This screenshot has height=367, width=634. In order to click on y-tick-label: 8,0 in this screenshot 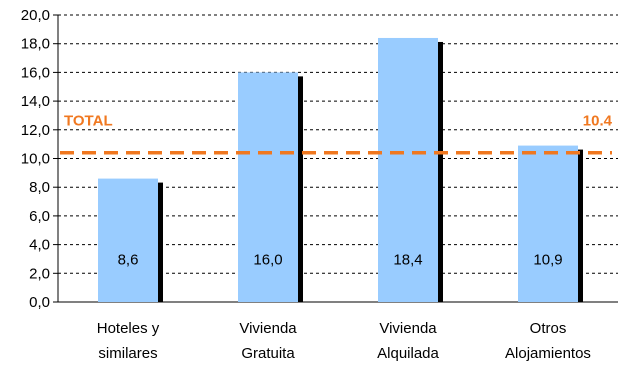, I will do `click(39, 187)`.